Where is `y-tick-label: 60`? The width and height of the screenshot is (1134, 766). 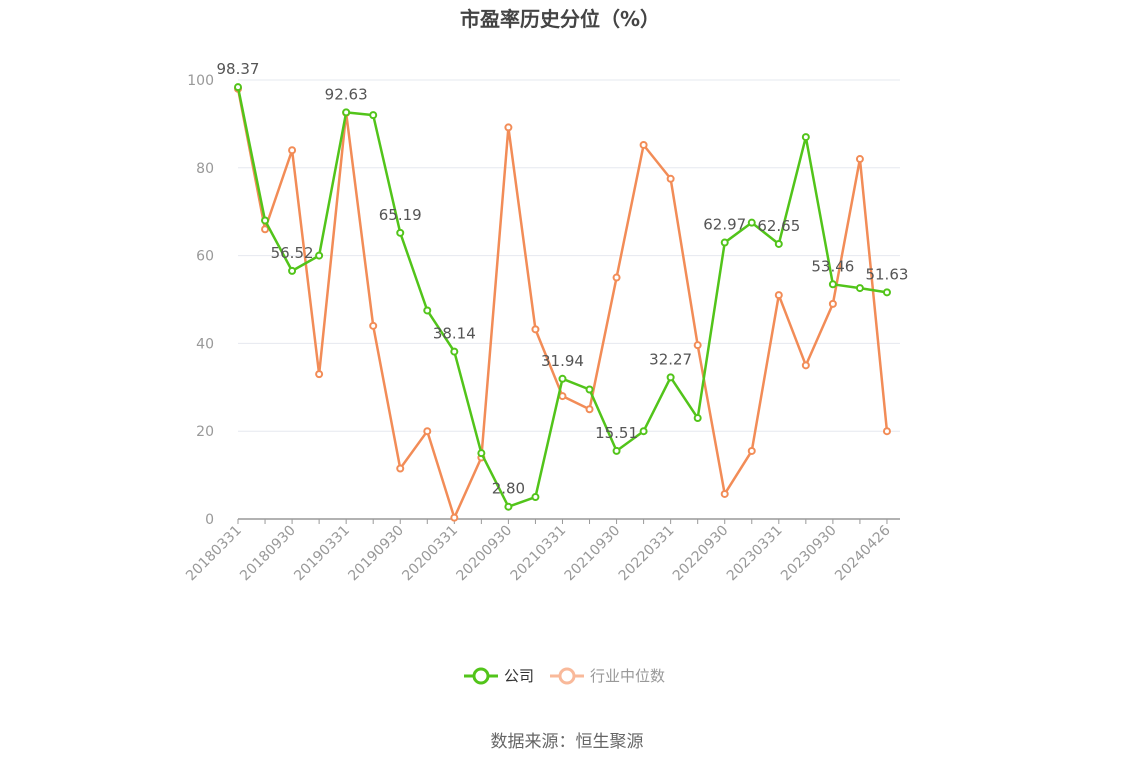
y-tick-label: 60 is located at coordinates (205, 257).